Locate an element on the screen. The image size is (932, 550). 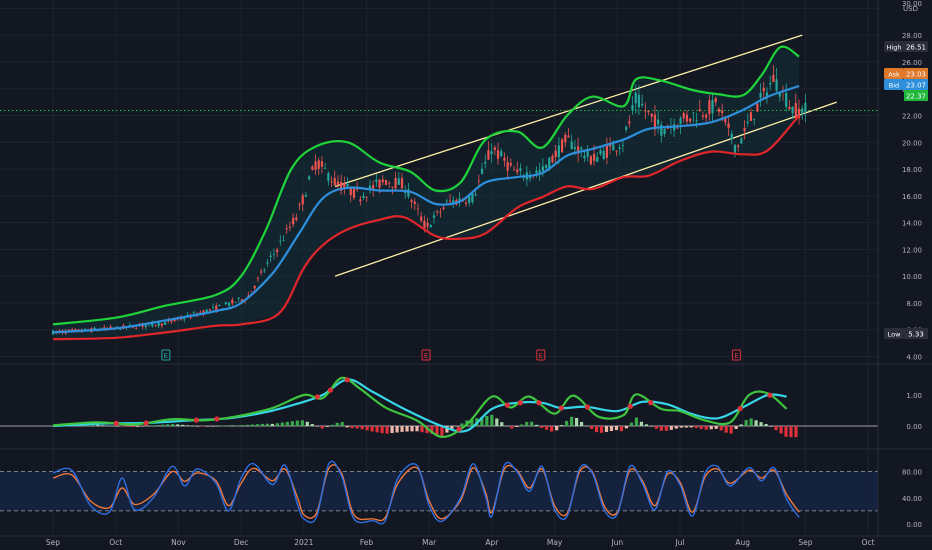
stoch-pane is located at coordinates (439, 492).